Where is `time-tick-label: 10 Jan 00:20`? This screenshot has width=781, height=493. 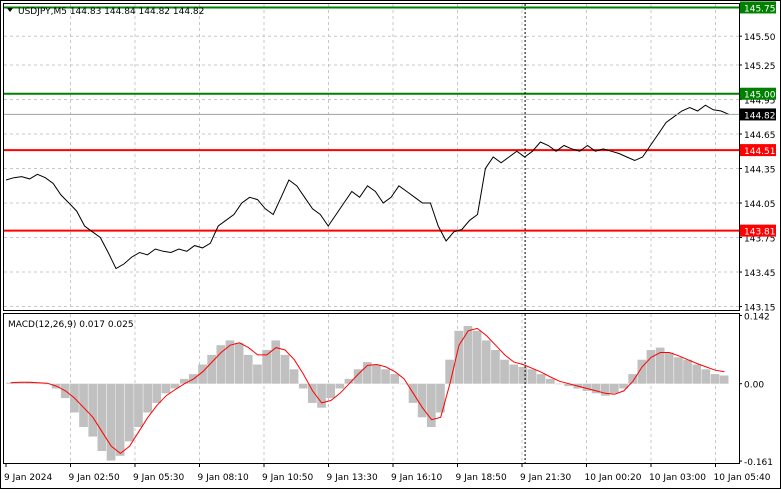 time-tick-label: 10 Jan 00:20 is located at coordinates (613, 478).